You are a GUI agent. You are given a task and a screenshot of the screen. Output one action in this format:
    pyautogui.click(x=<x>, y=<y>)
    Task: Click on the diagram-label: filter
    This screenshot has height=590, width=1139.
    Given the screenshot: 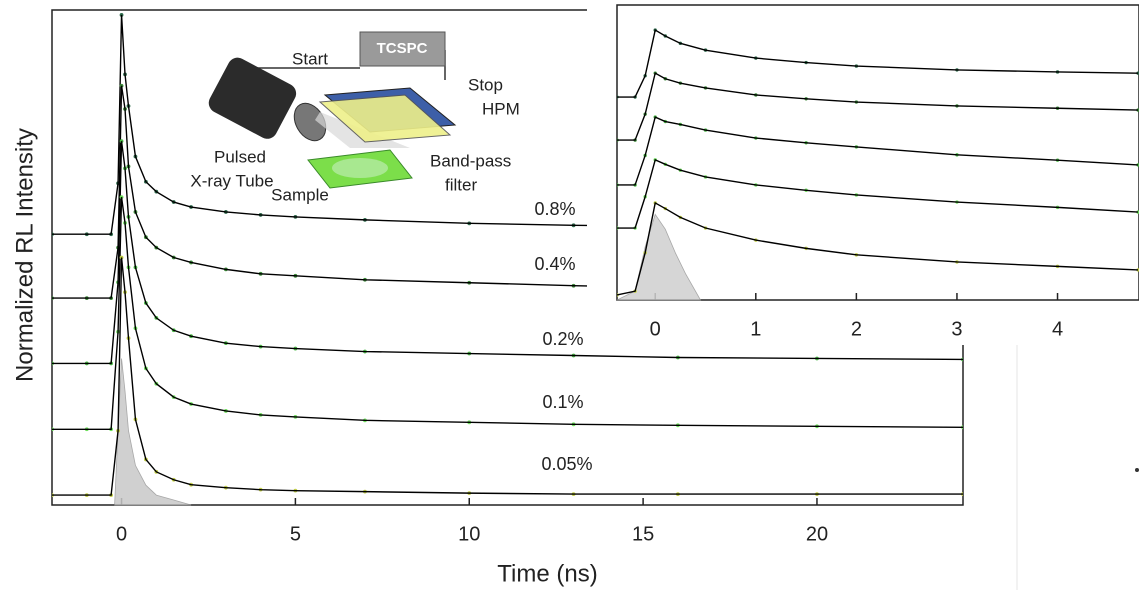 What is the action you would take?
    pyautogui.click(x=461, y=184)
    